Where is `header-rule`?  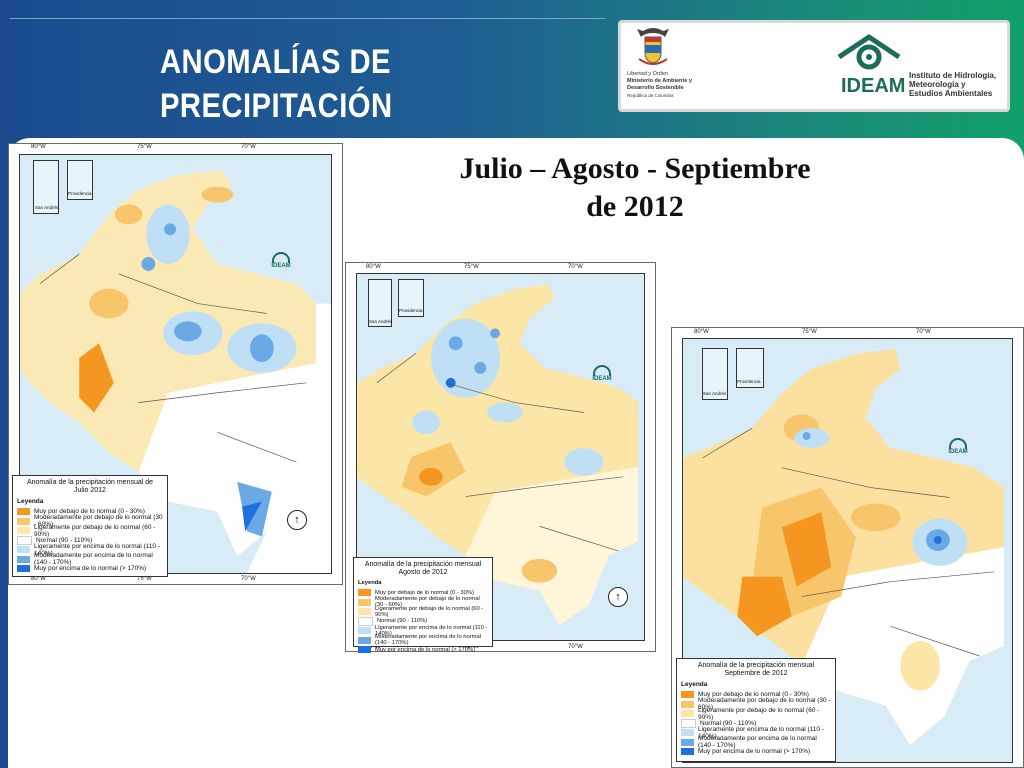 header-rule is located at coordinates (307, 18).